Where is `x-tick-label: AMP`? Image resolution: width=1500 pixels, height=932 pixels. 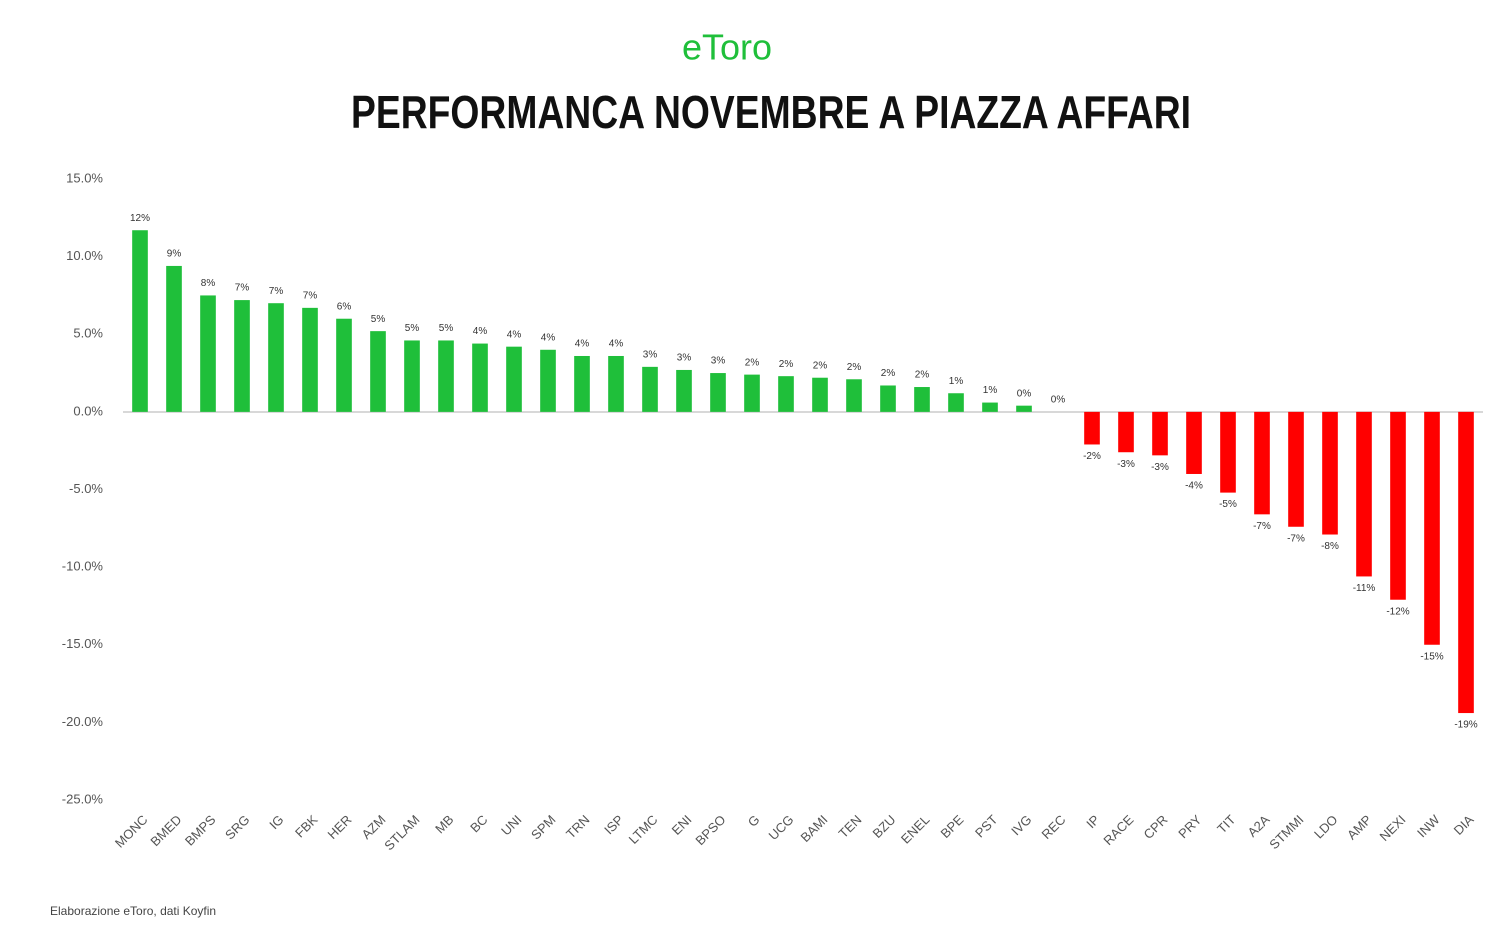
x-tick-label: AMP is located at coordinates (1359, 827).